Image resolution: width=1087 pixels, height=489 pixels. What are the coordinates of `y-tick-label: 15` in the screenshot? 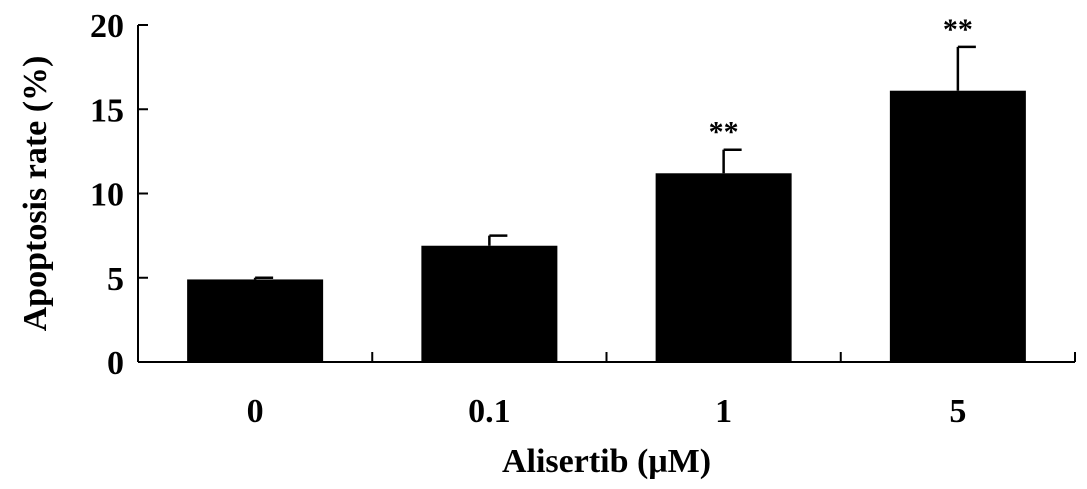 It's located at (107, 110).